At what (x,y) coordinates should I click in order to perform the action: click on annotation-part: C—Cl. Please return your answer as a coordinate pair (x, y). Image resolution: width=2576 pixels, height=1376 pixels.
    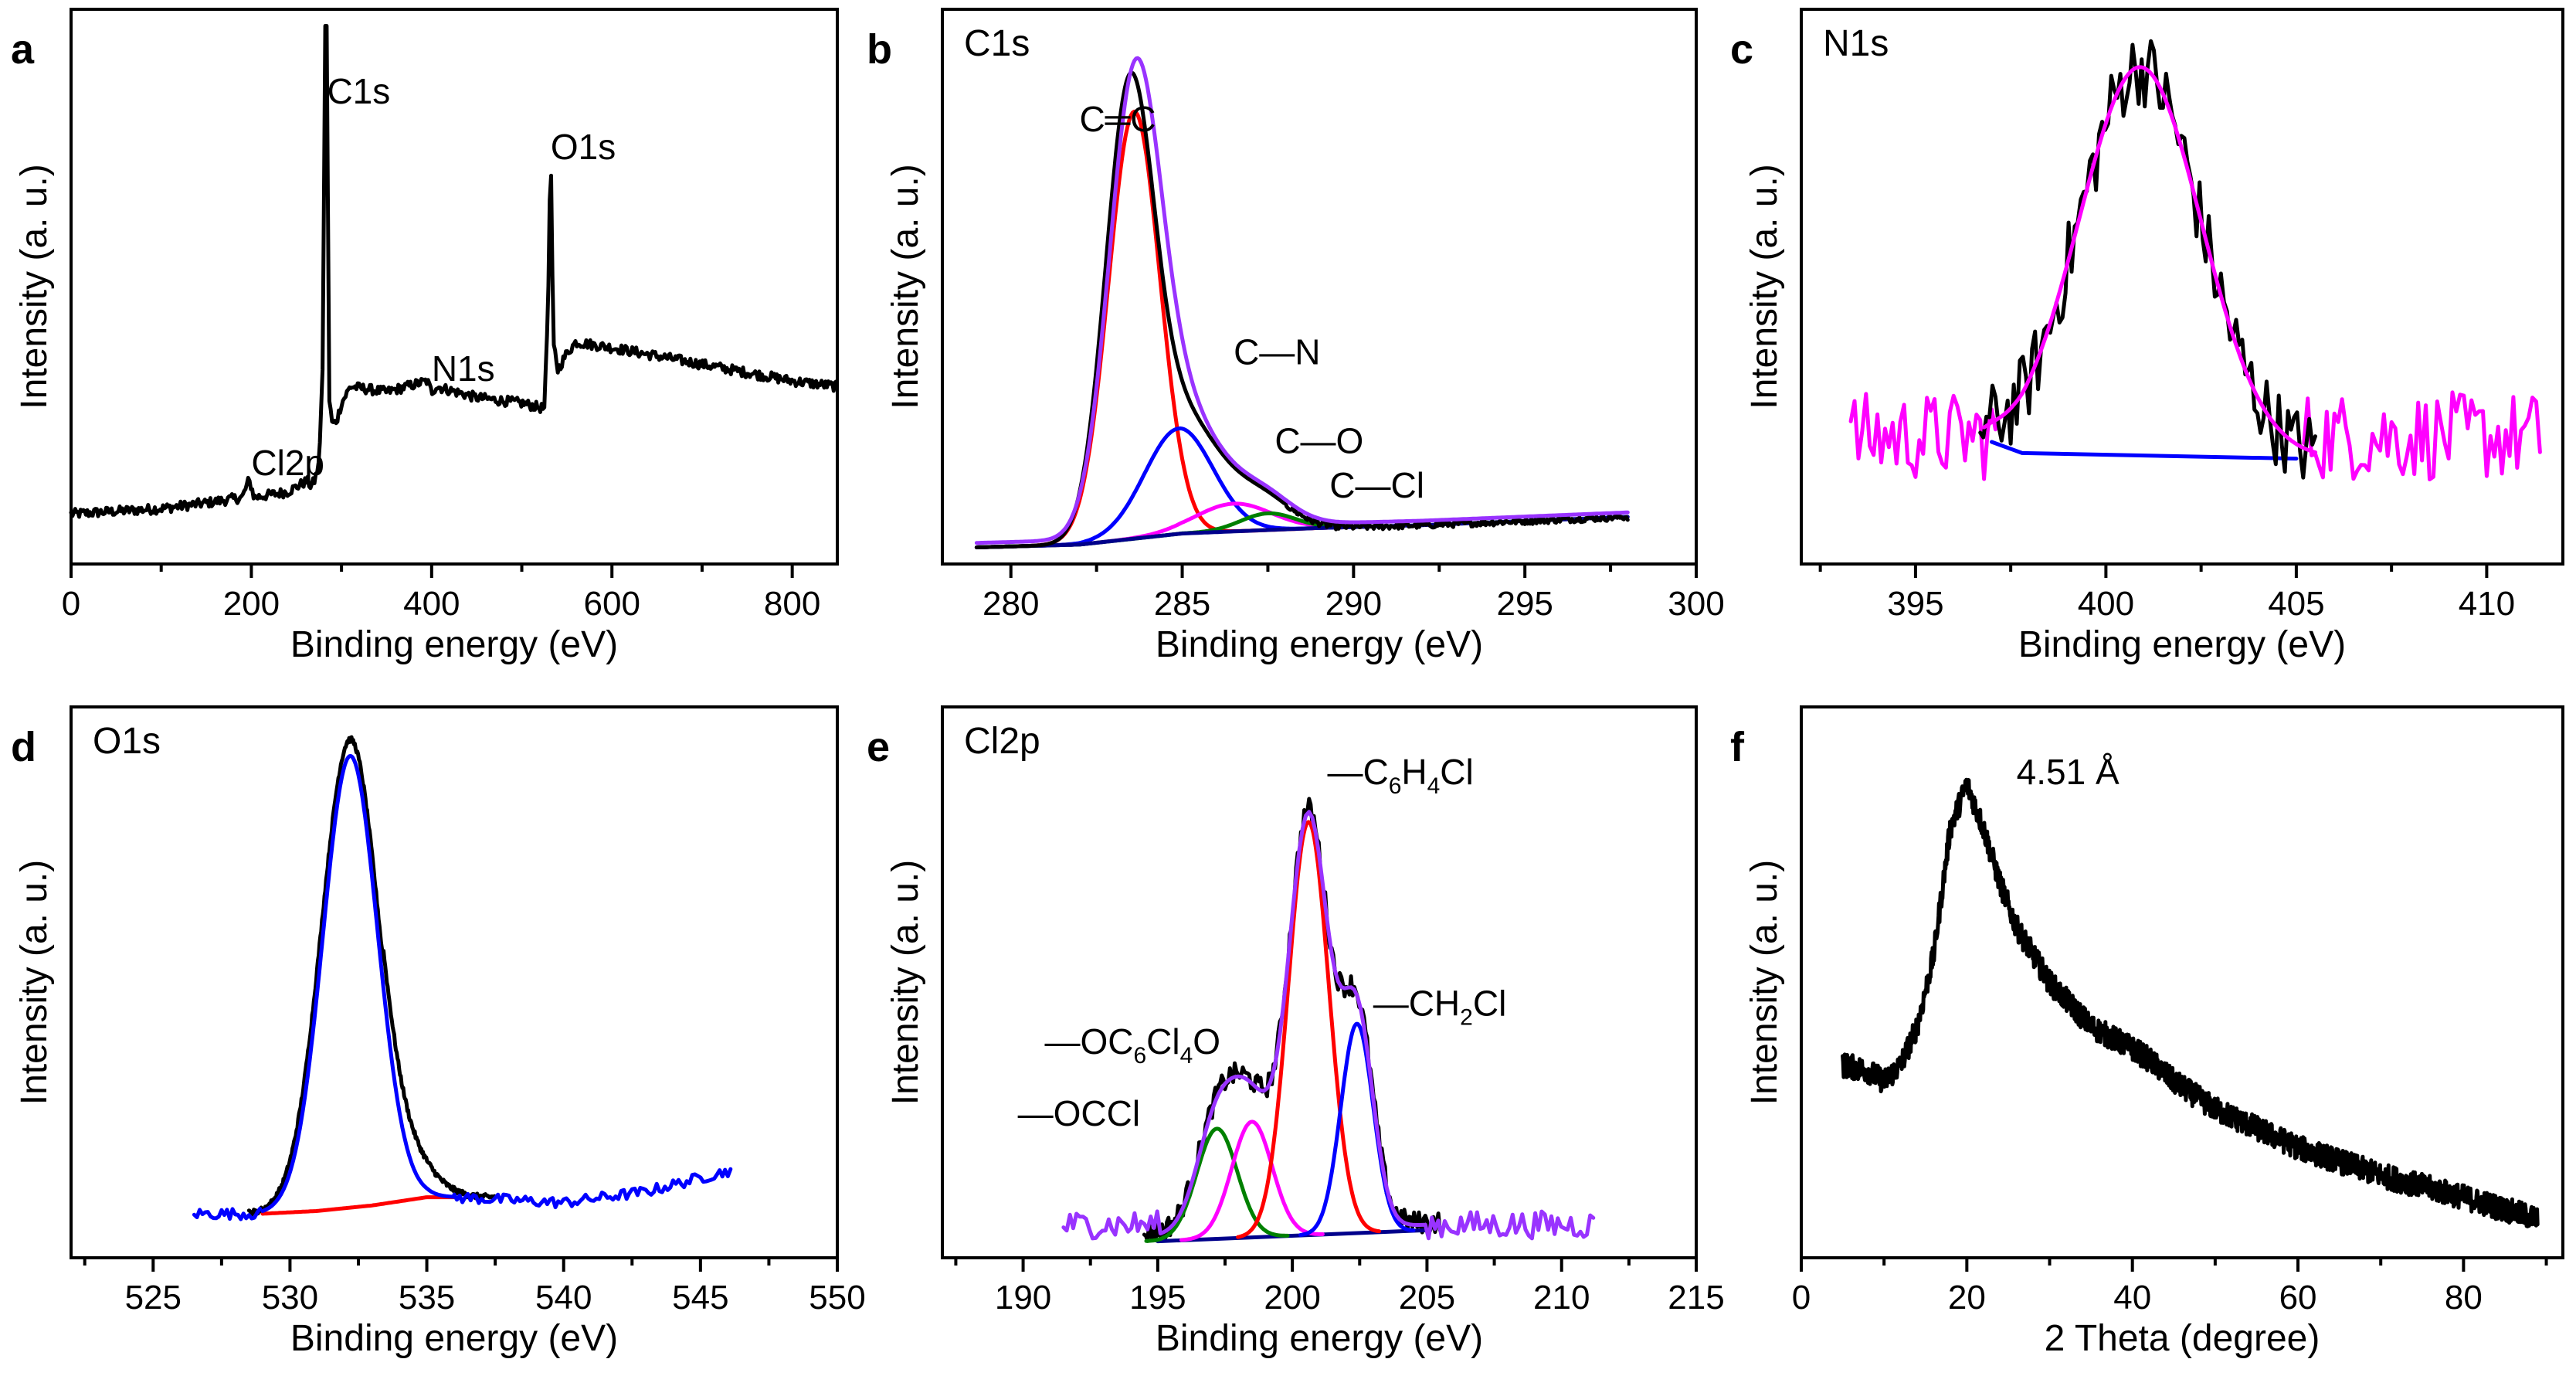
    Looking at the image, I should click on (1376, 485).